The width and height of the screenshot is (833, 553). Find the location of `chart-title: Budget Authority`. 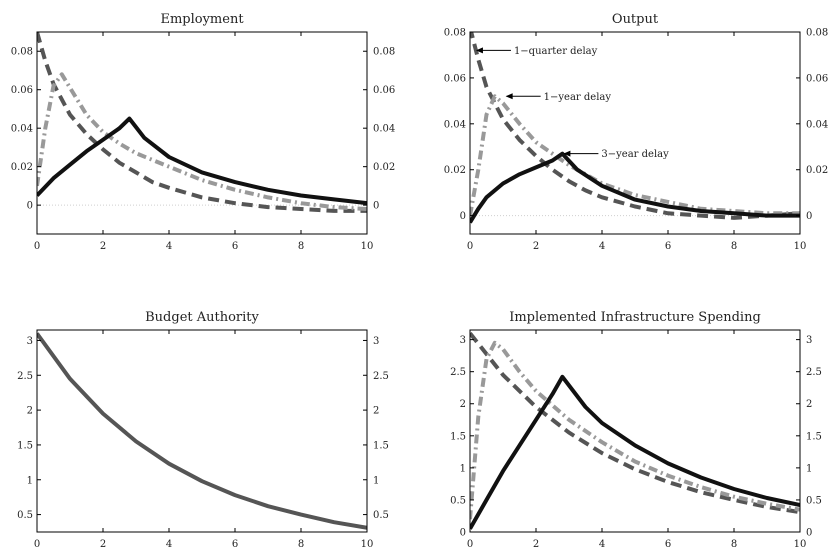

chart-title: Budget Authority is located at coordinates (202, 317).